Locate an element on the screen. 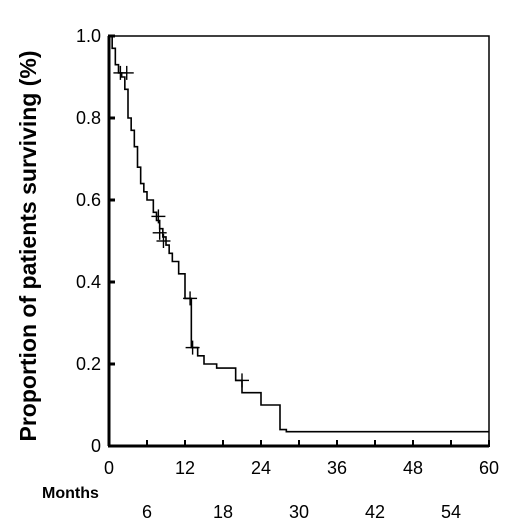 The height and width of the screenshot is (530, 506). x-tick-label: 54 is located at coordinates (451, 512).